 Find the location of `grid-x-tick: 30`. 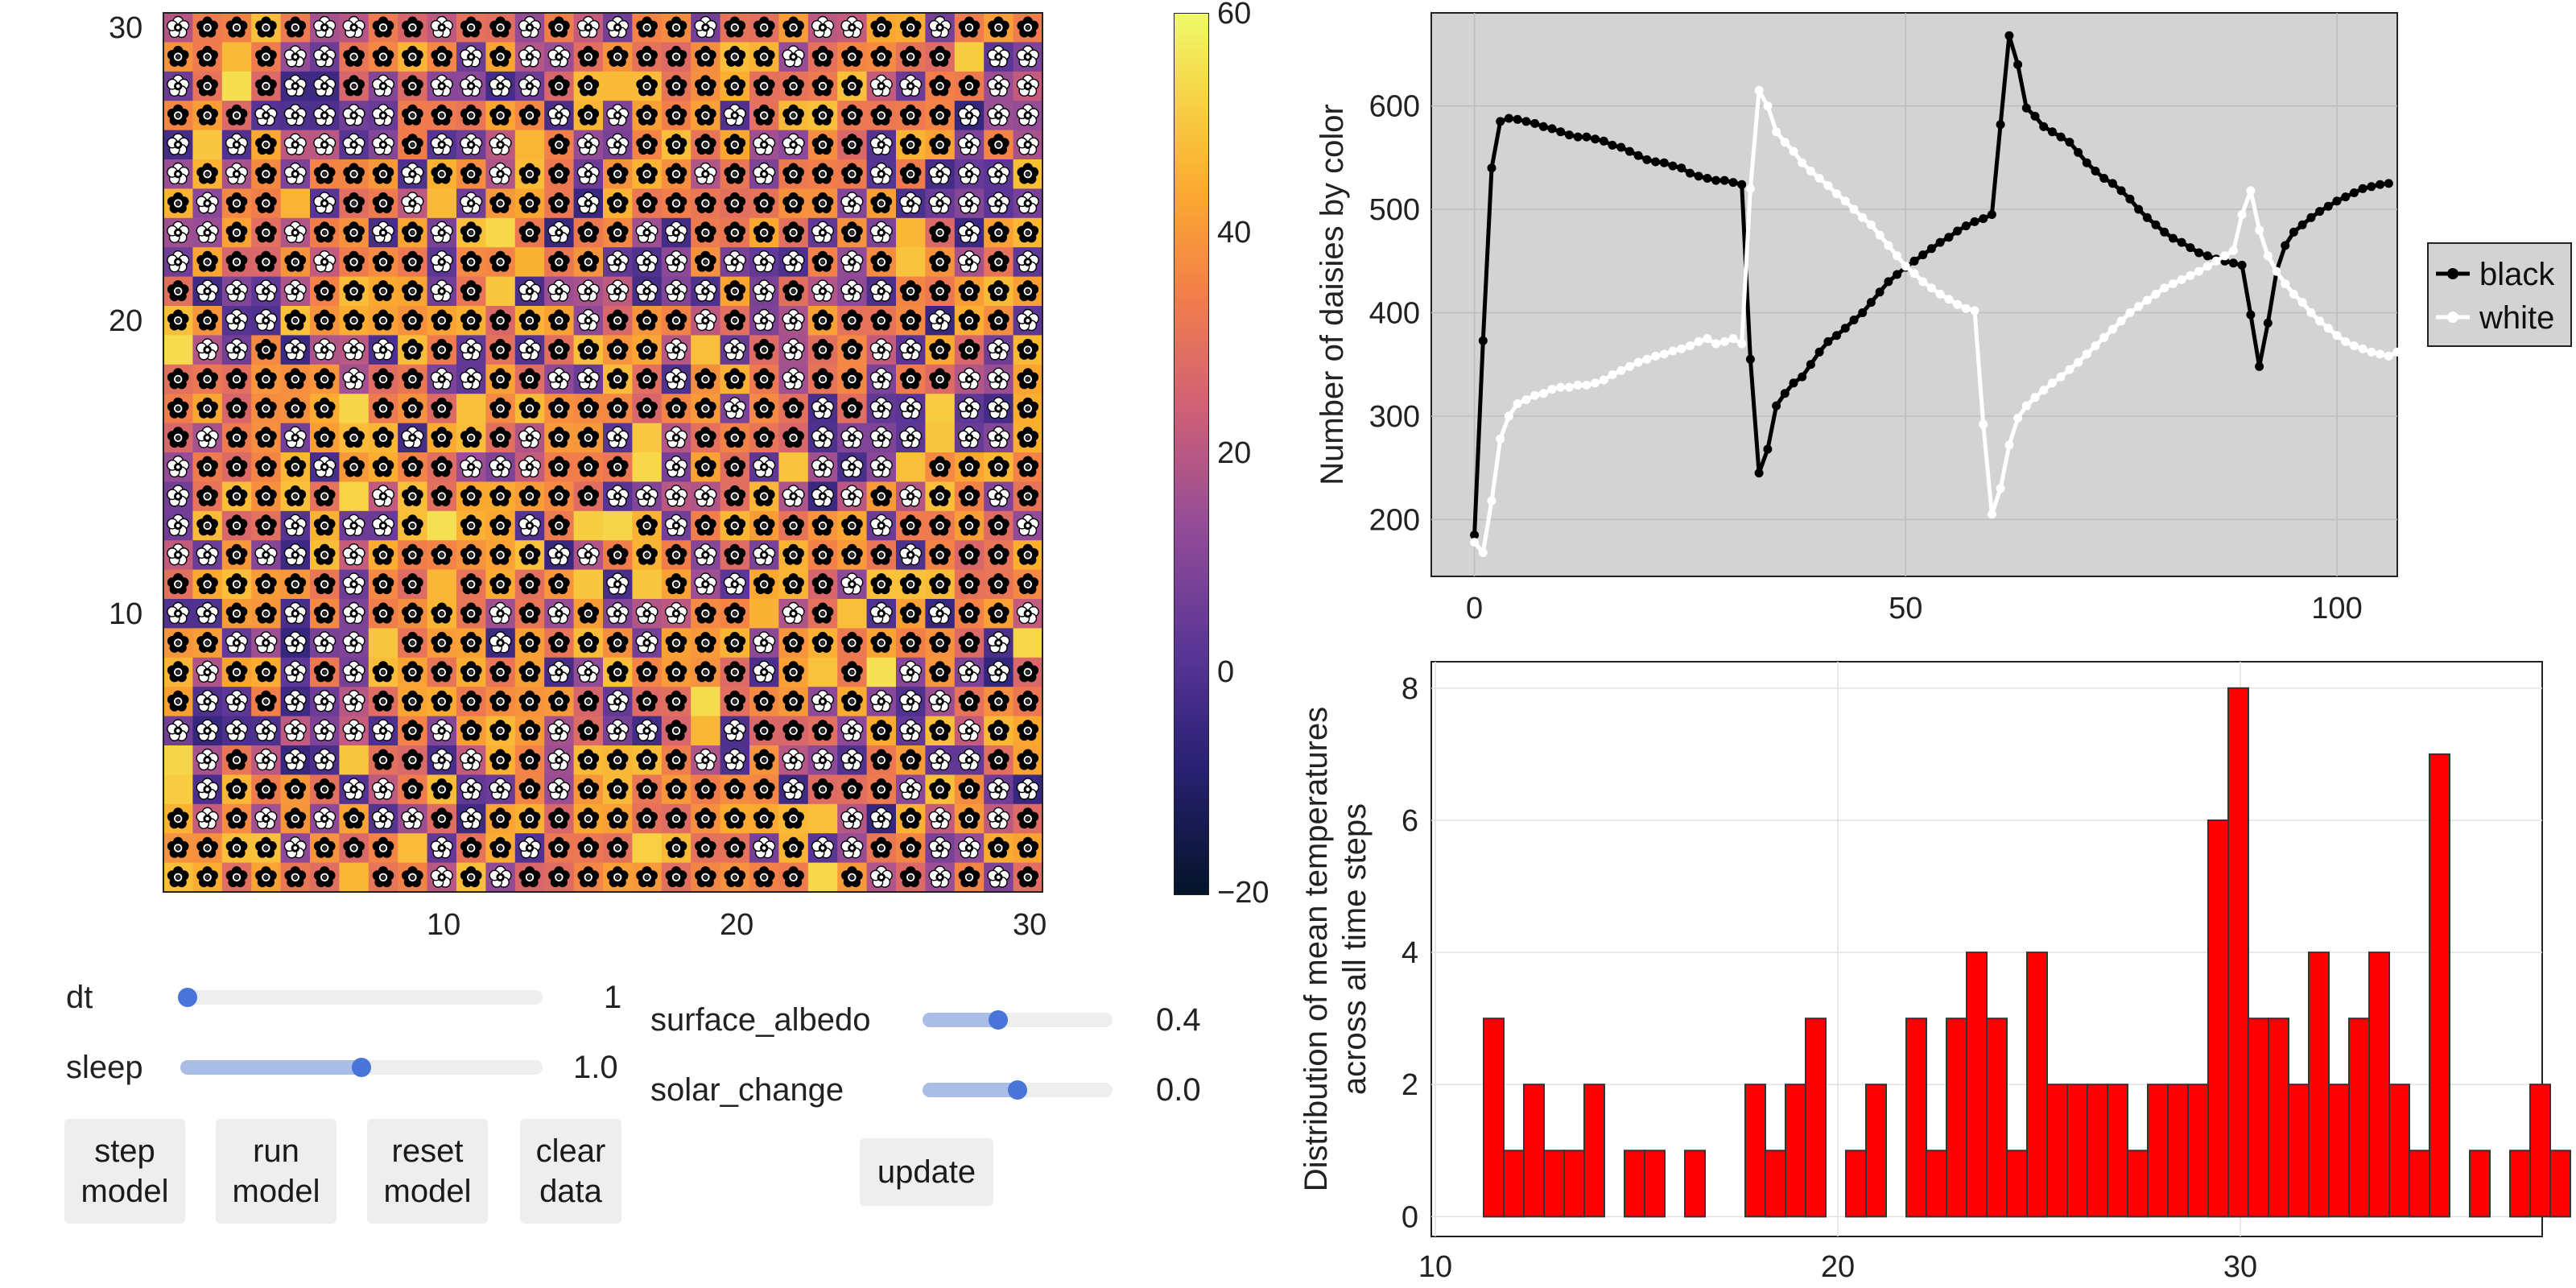

grid-x-tick: 30 is located at coordinates (1030, 925).